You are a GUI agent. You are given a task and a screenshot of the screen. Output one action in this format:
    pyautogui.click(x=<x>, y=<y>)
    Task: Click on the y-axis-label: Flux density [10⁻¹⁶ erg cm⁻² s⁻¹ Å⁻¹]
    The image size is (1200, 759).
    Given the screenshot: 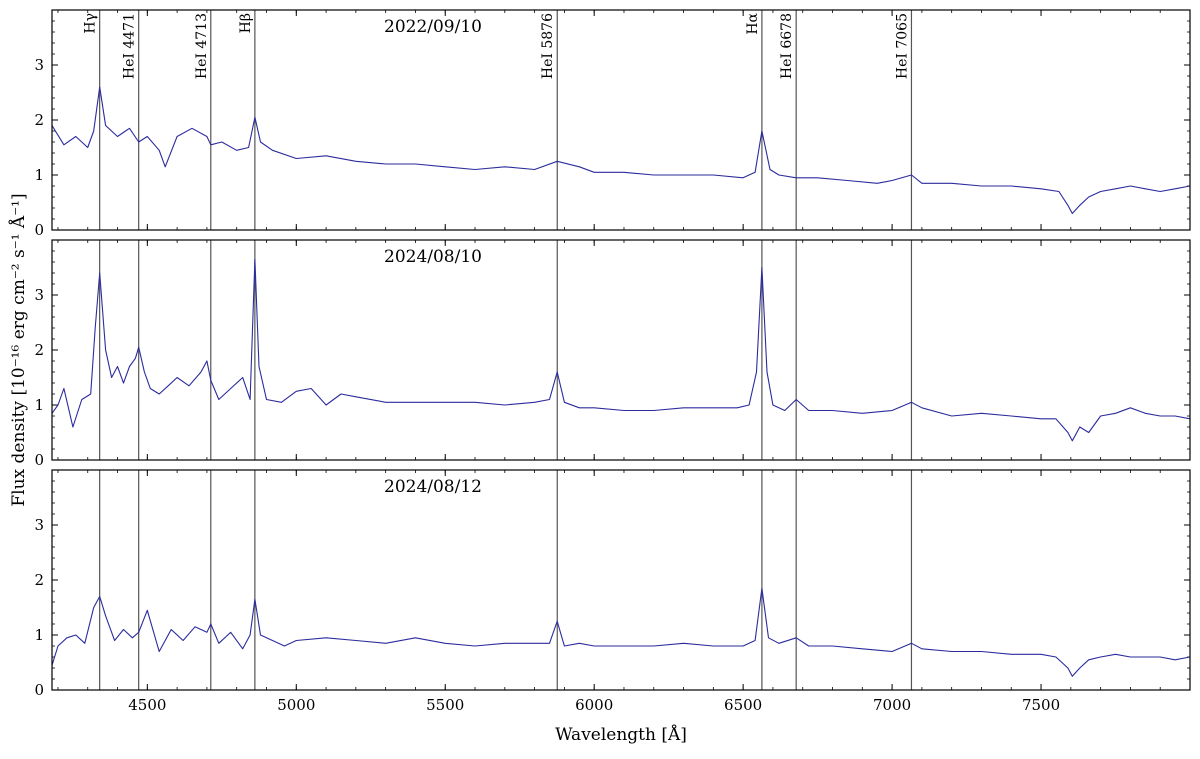 What is the action you would take?
    pyautogui.click(x=18, y=349)
    